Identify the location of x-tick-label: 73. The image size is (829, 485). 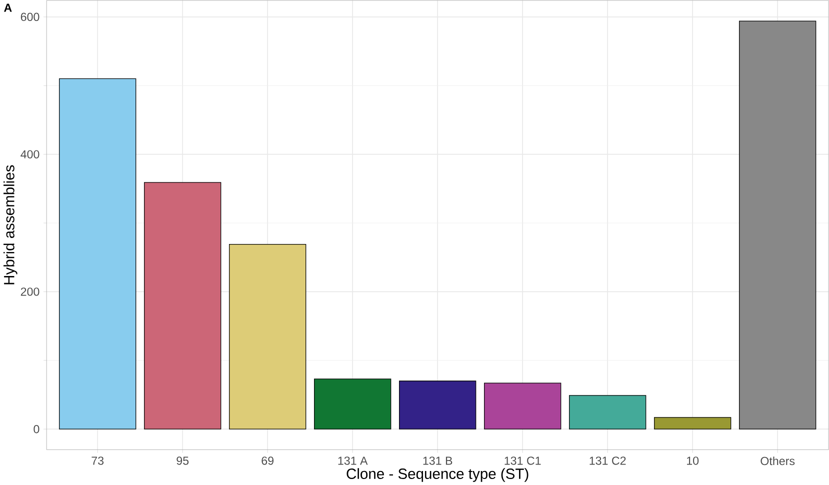
(98, 460).